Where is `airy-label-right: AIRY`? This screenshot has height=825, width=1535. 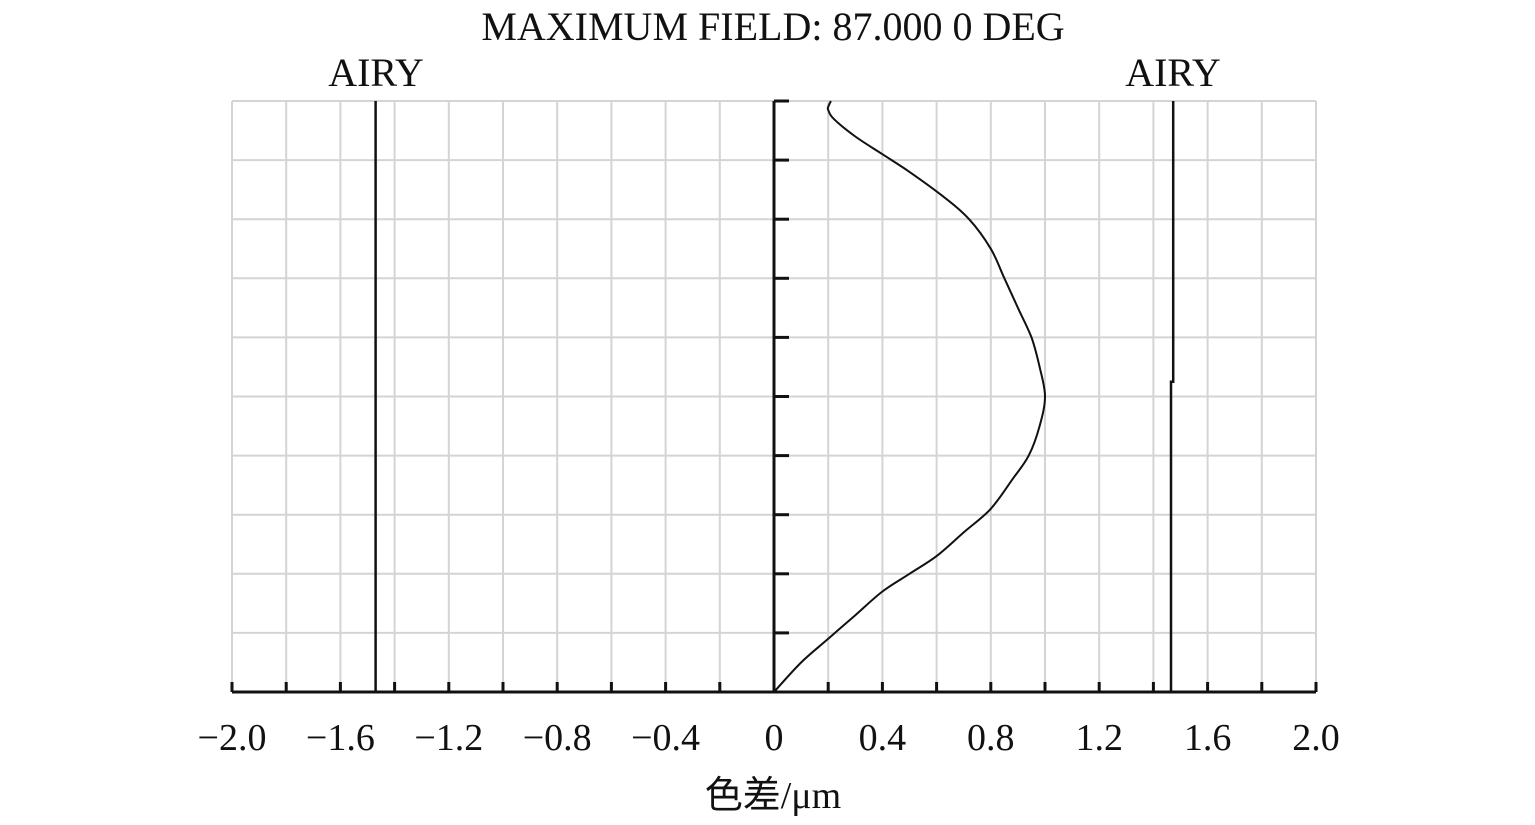
airy-label-right: AIRY is located at coordinates (1173, 72).